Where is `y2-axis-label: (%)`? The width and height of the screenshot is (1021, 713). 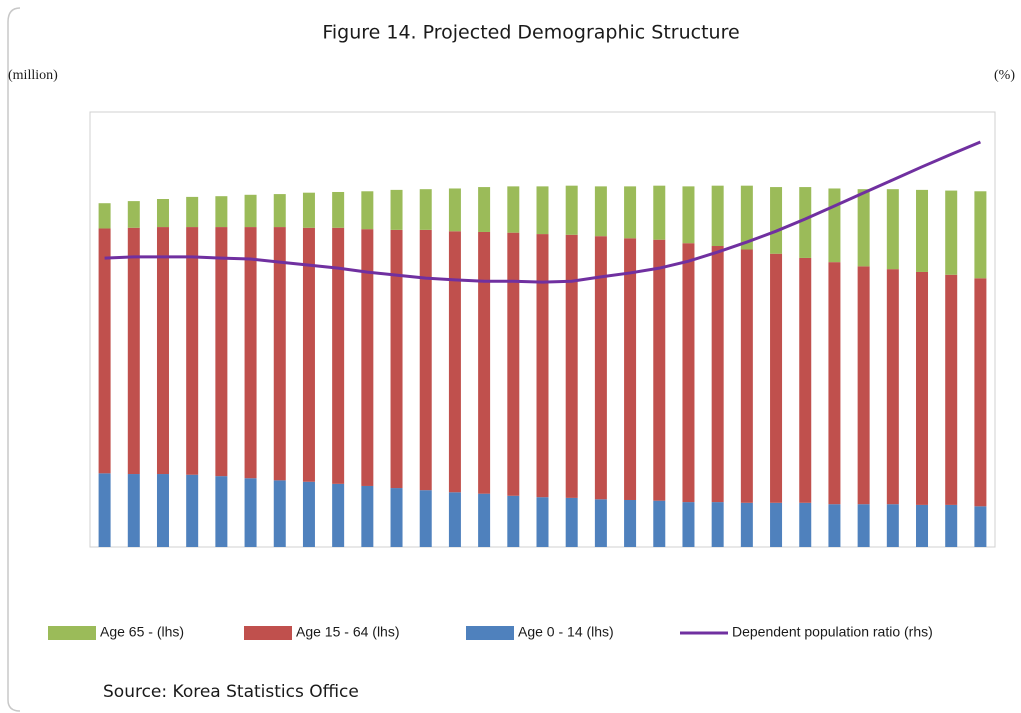 y2-axis-label: (%) is located at coordinates (1004, 75).